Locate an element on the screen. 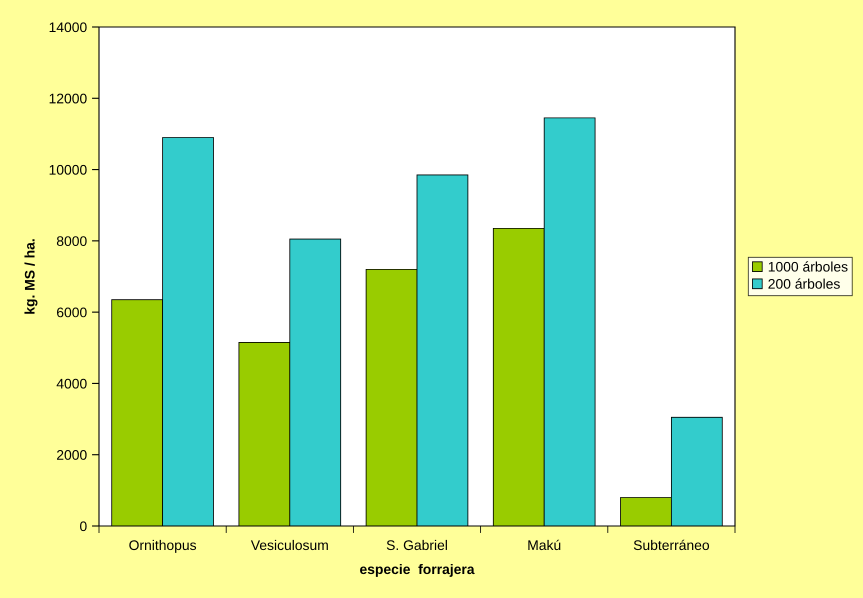  x-tick-label: Vesiculosum is located at coordinates (289, 545).